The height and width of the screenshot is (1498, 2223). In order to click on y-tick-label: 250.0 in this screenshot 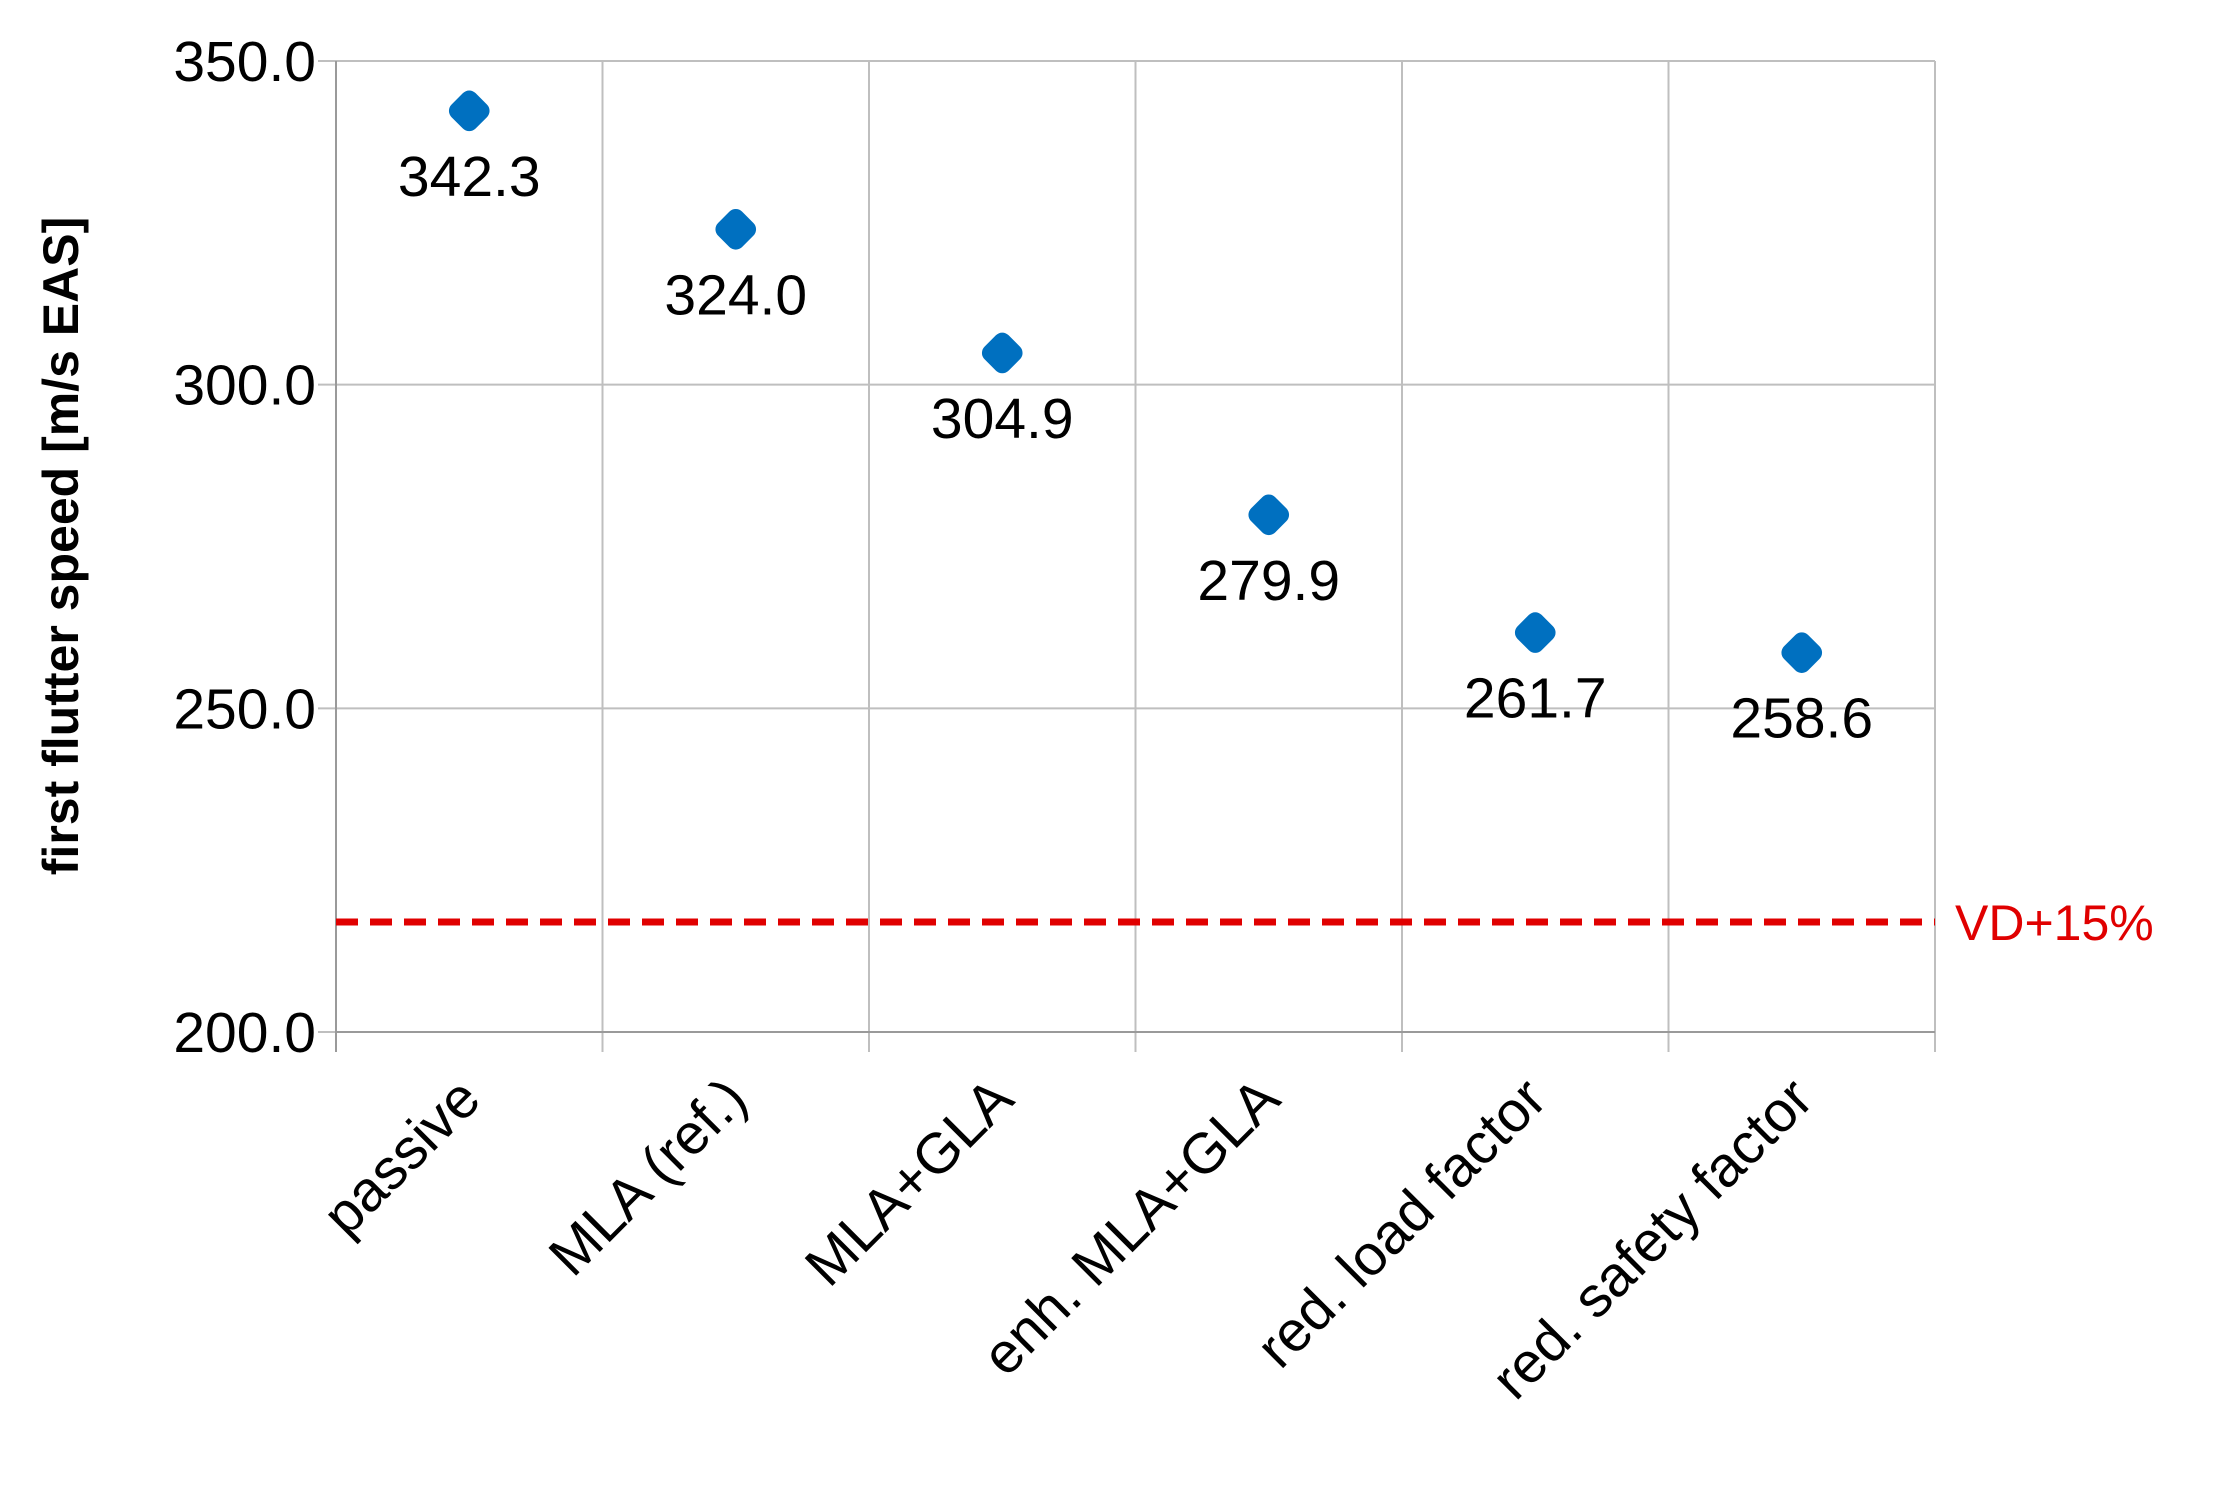, I will do `click(244, 709)`.